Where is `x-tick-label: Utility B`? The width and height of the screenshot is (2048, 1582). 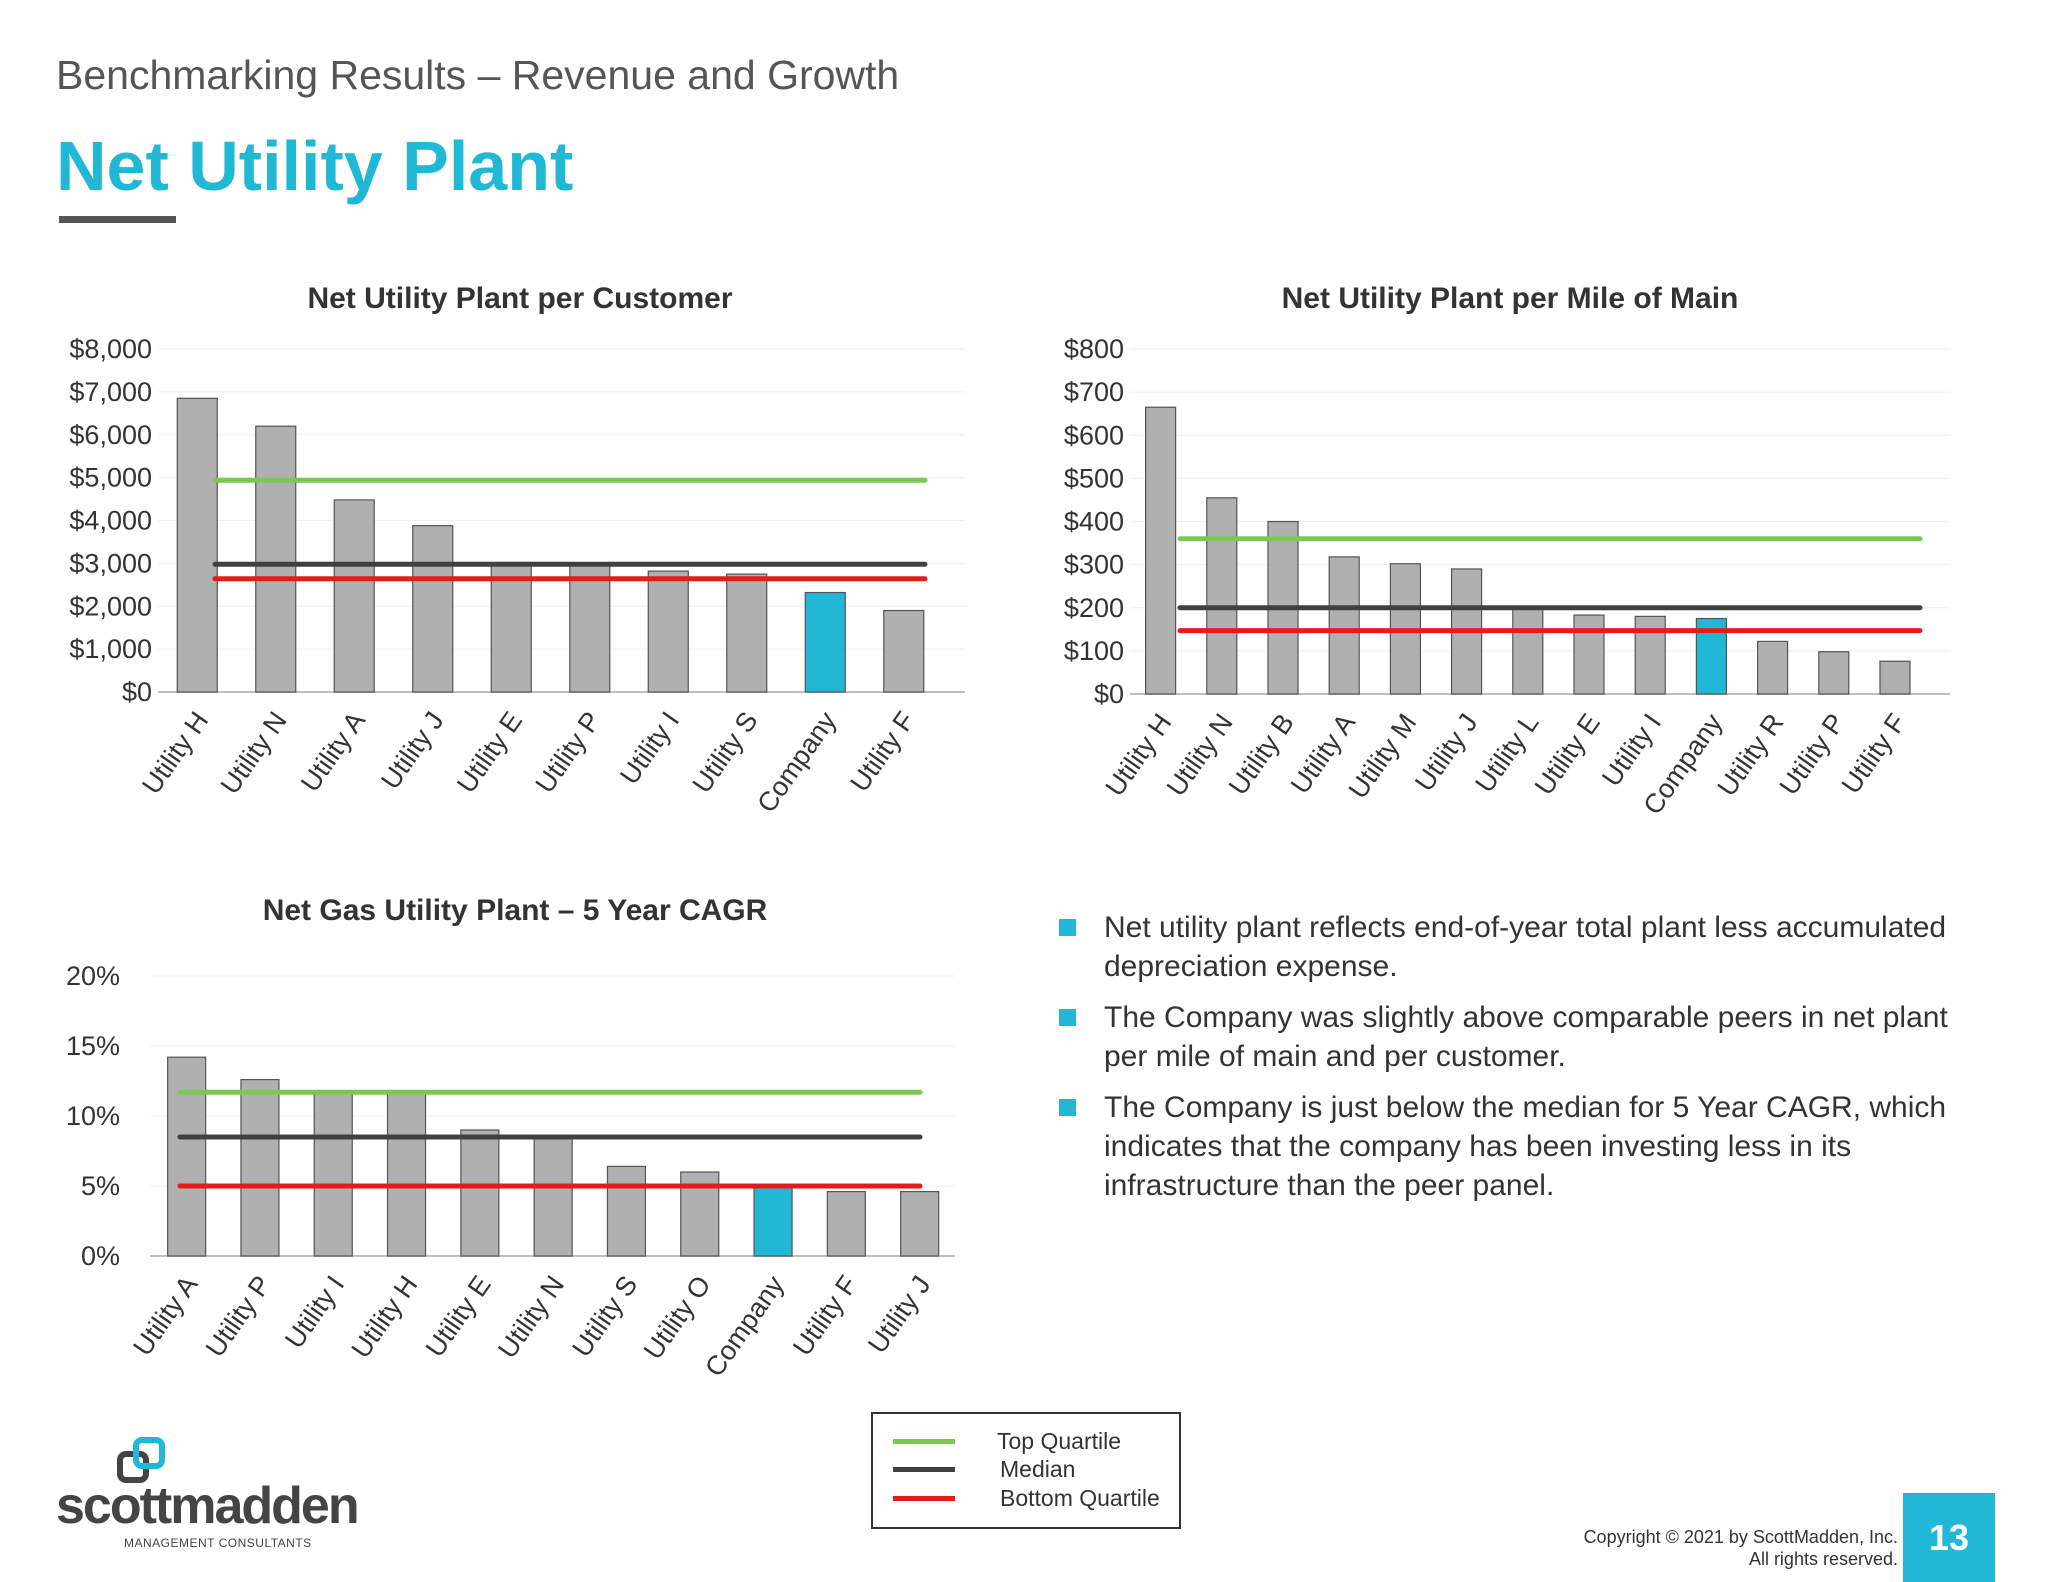
x-tick-label: Utility B is located at coordinates (1261, 754).